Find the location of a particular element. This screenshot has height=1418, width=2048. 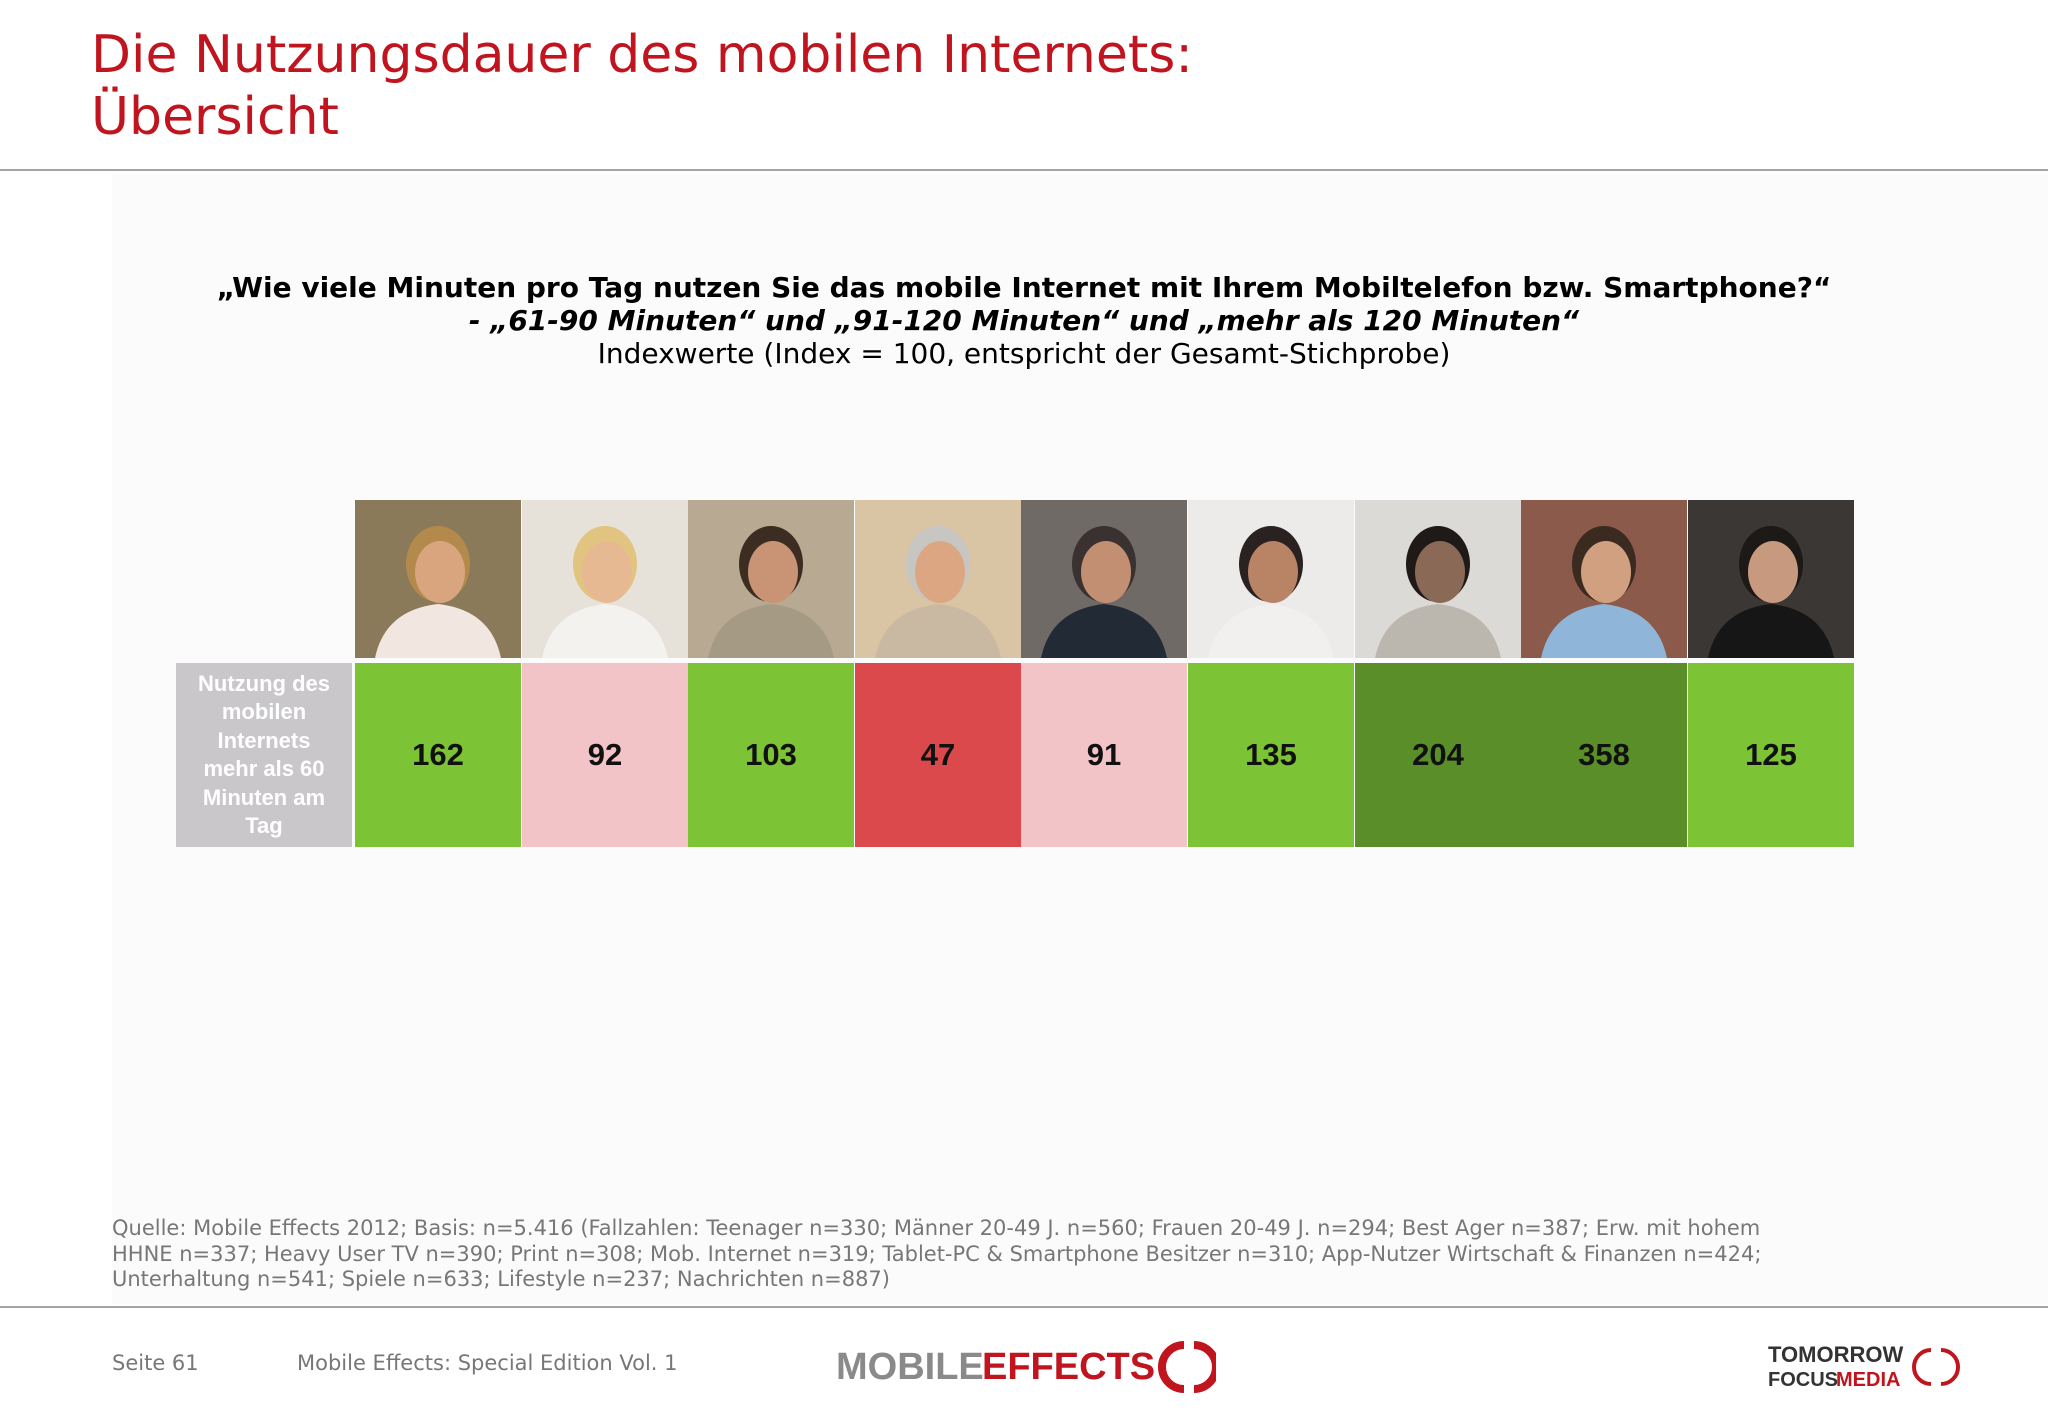

teen-girl-smartphone-photo is located at coordinates (438, 579).